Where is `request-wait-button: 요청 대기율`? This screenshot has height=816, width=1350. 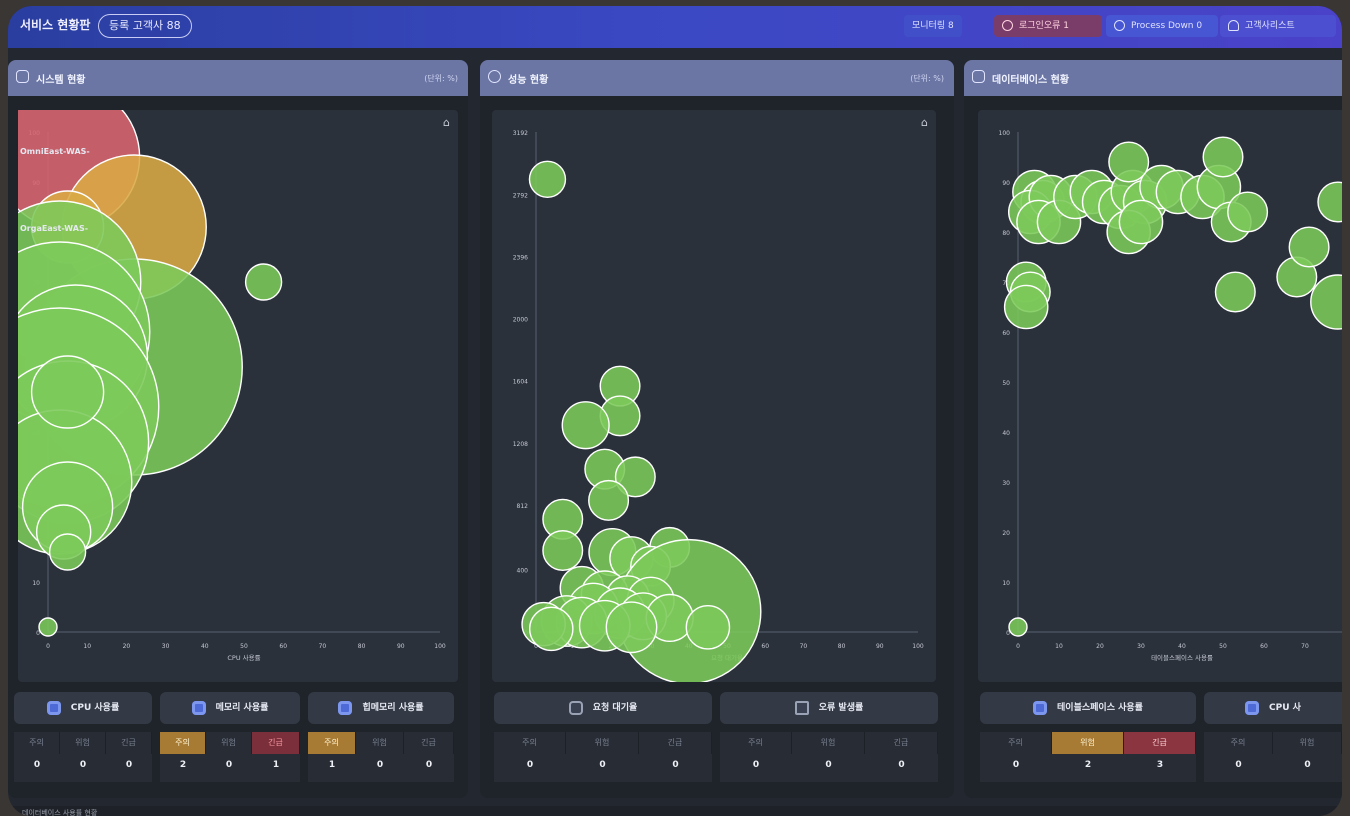 request-wait-button: 요청 대기율 is located at coordinates (603, 708).